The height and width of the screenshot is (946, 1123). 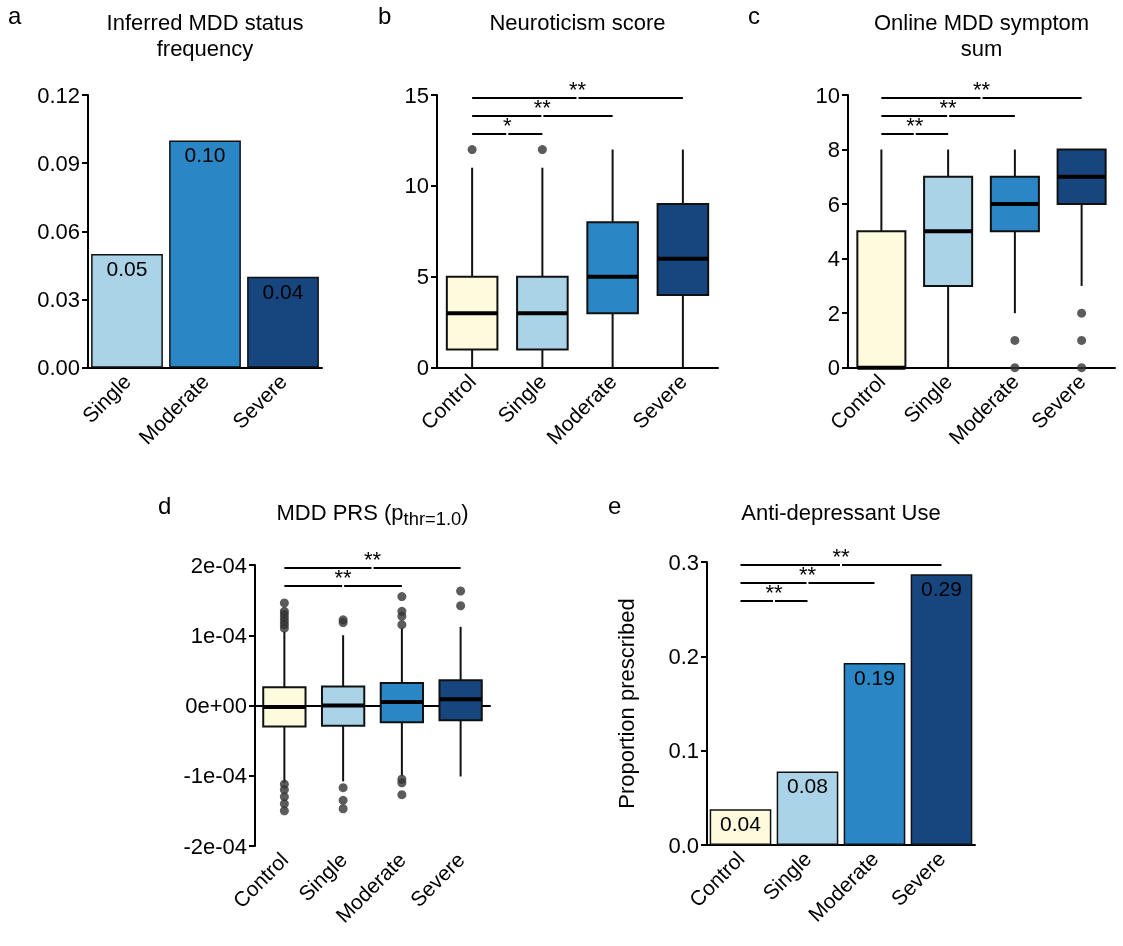 What do you see at coordinates (754, 16) in the screenshot?
I see `text: c` at bounding box center [754, 16].